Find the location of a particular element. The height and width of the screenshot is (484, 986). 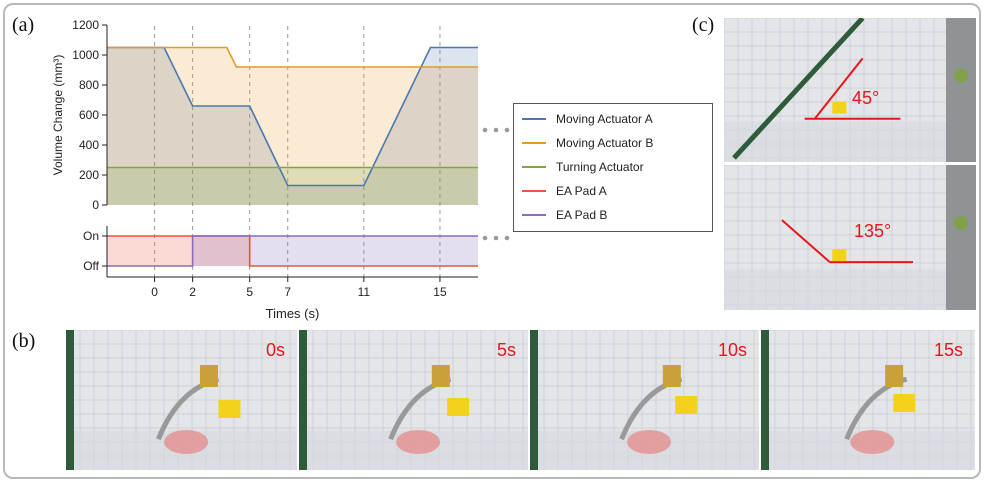

legend-label: EA Pad A is located at coordinates (581, 191).